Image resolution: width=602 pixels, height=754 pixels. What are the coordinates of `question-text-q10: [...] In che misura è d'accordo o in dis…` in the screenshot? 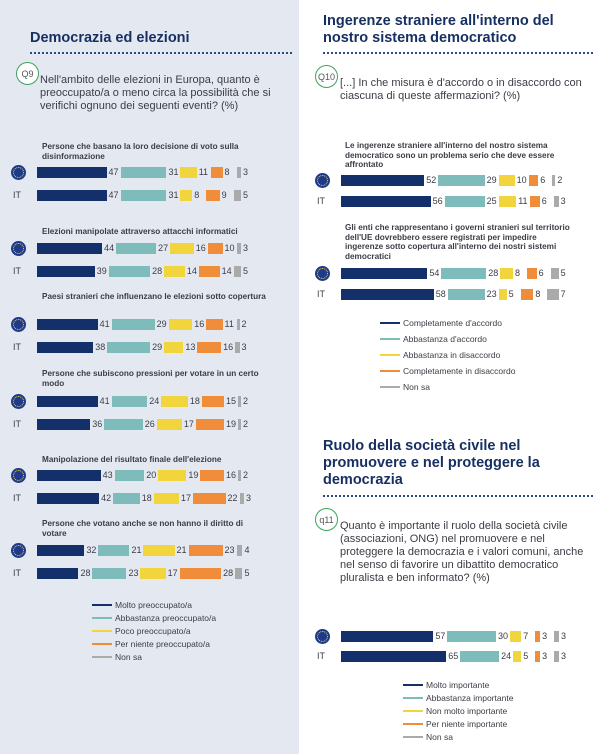 It's located at (461, 89).